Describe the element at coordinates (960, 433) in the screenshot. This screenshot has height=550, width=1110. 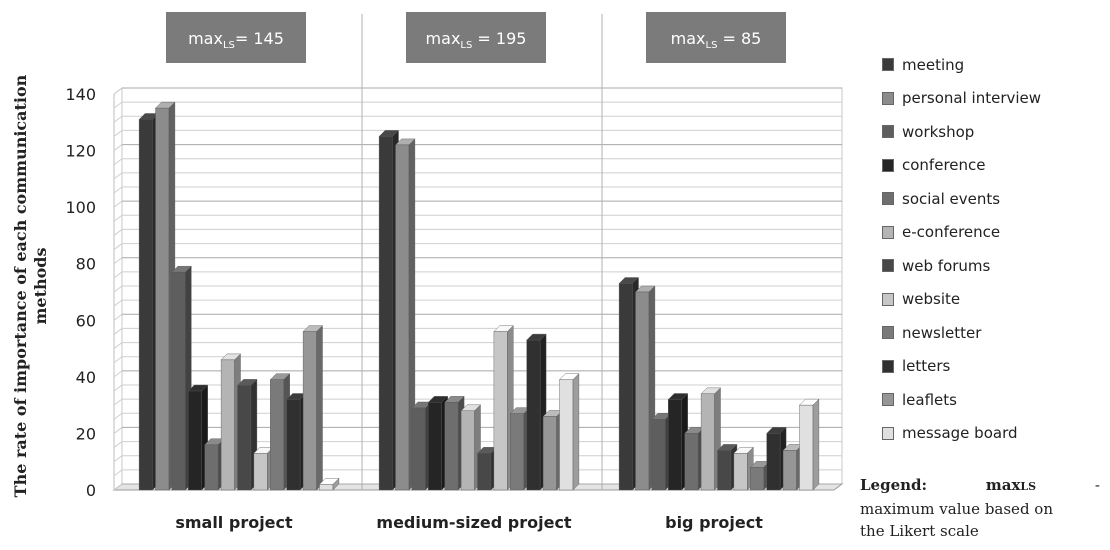
I see `legend-label: message board` at that location.